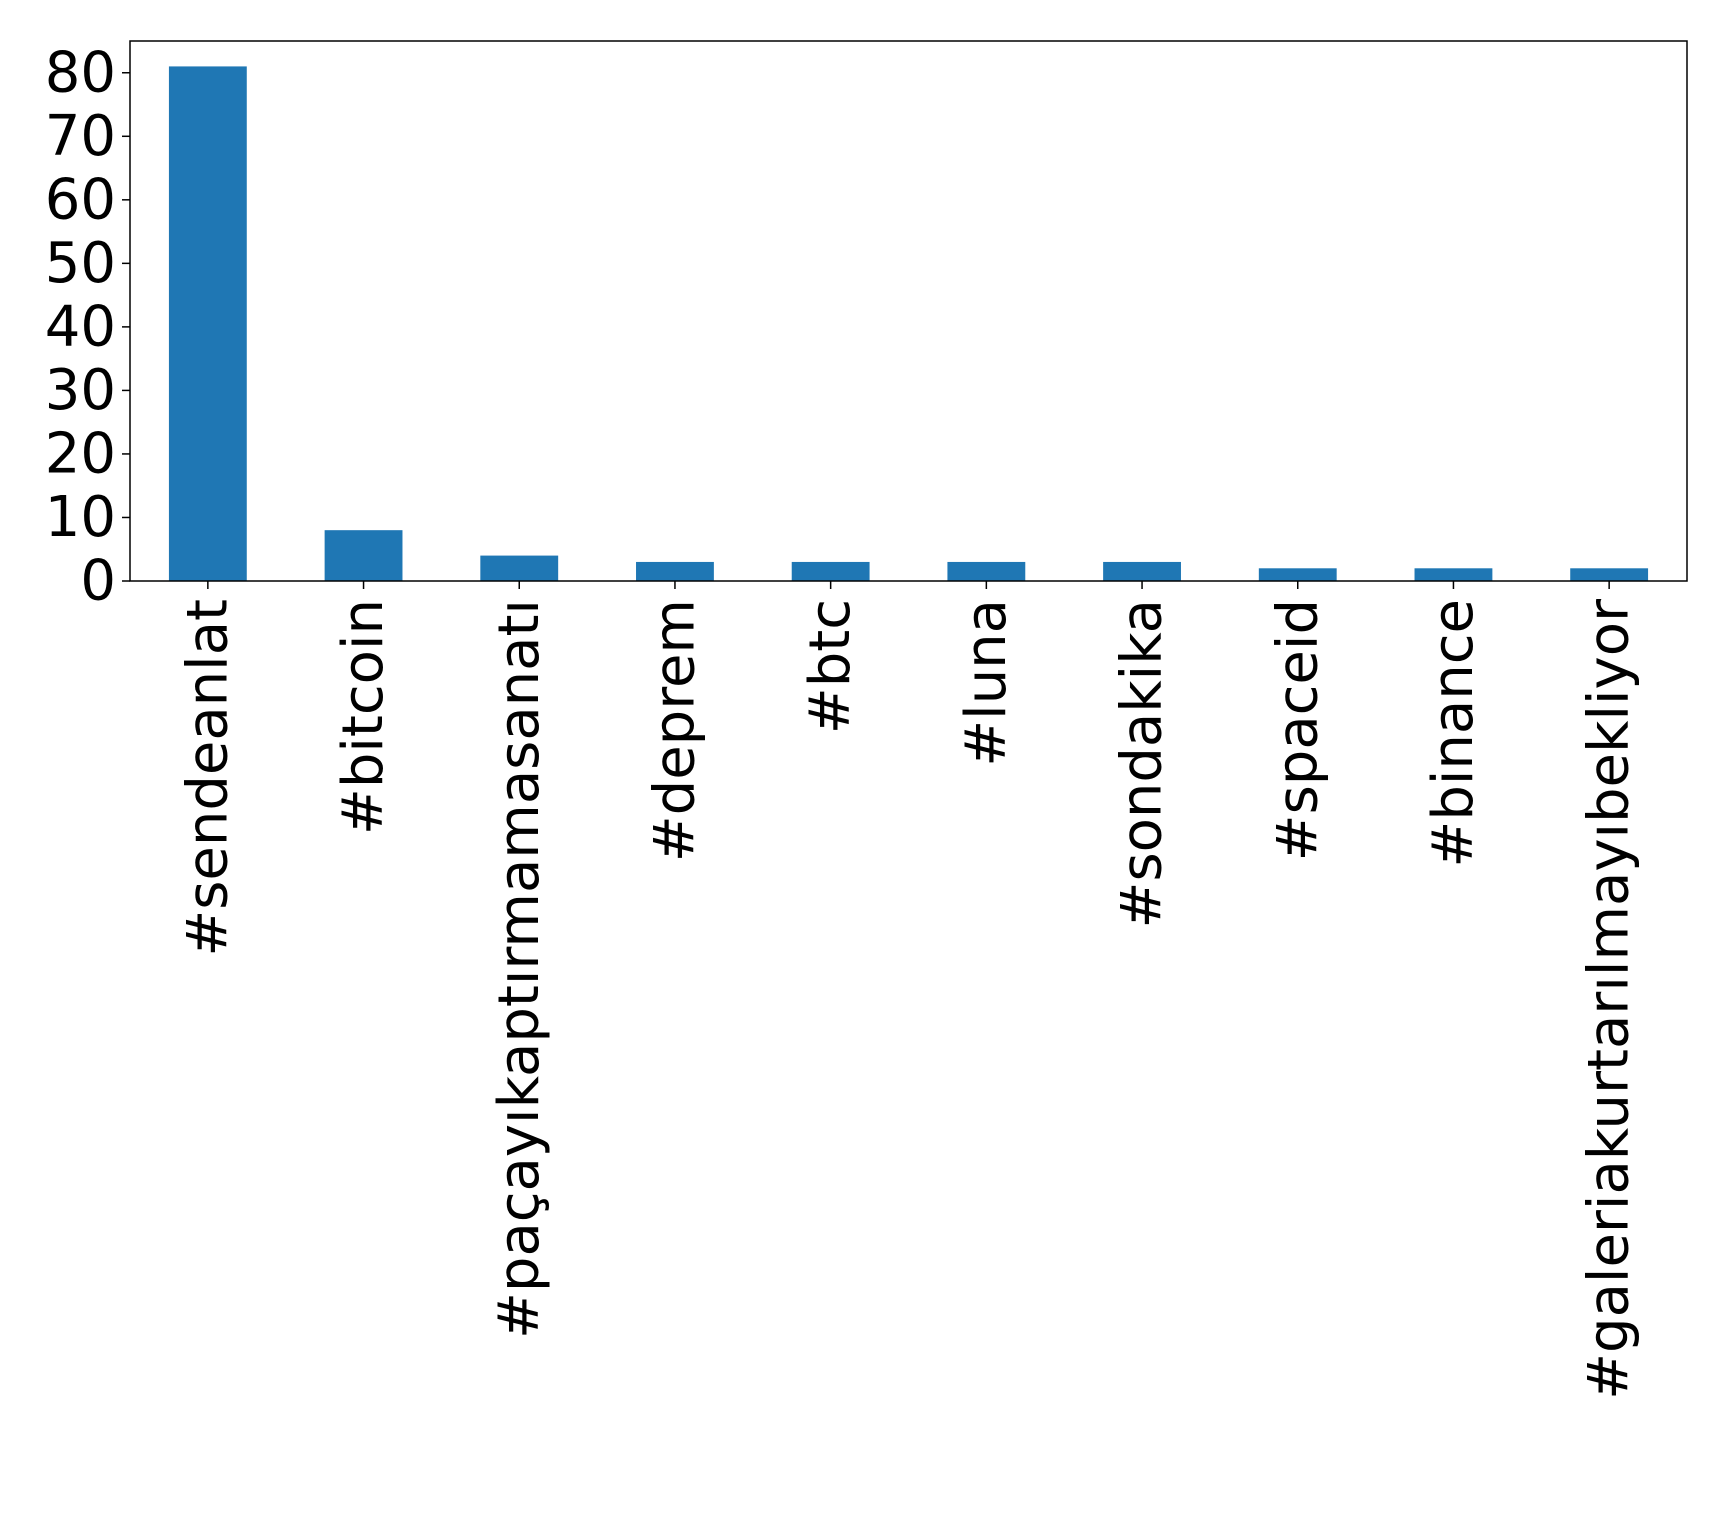 The image size is (1719, 1522). What do you see at coordinates (80, 453) in the screenshot?
I see `y-tick-label: 20` at bounding box center [80, 453].